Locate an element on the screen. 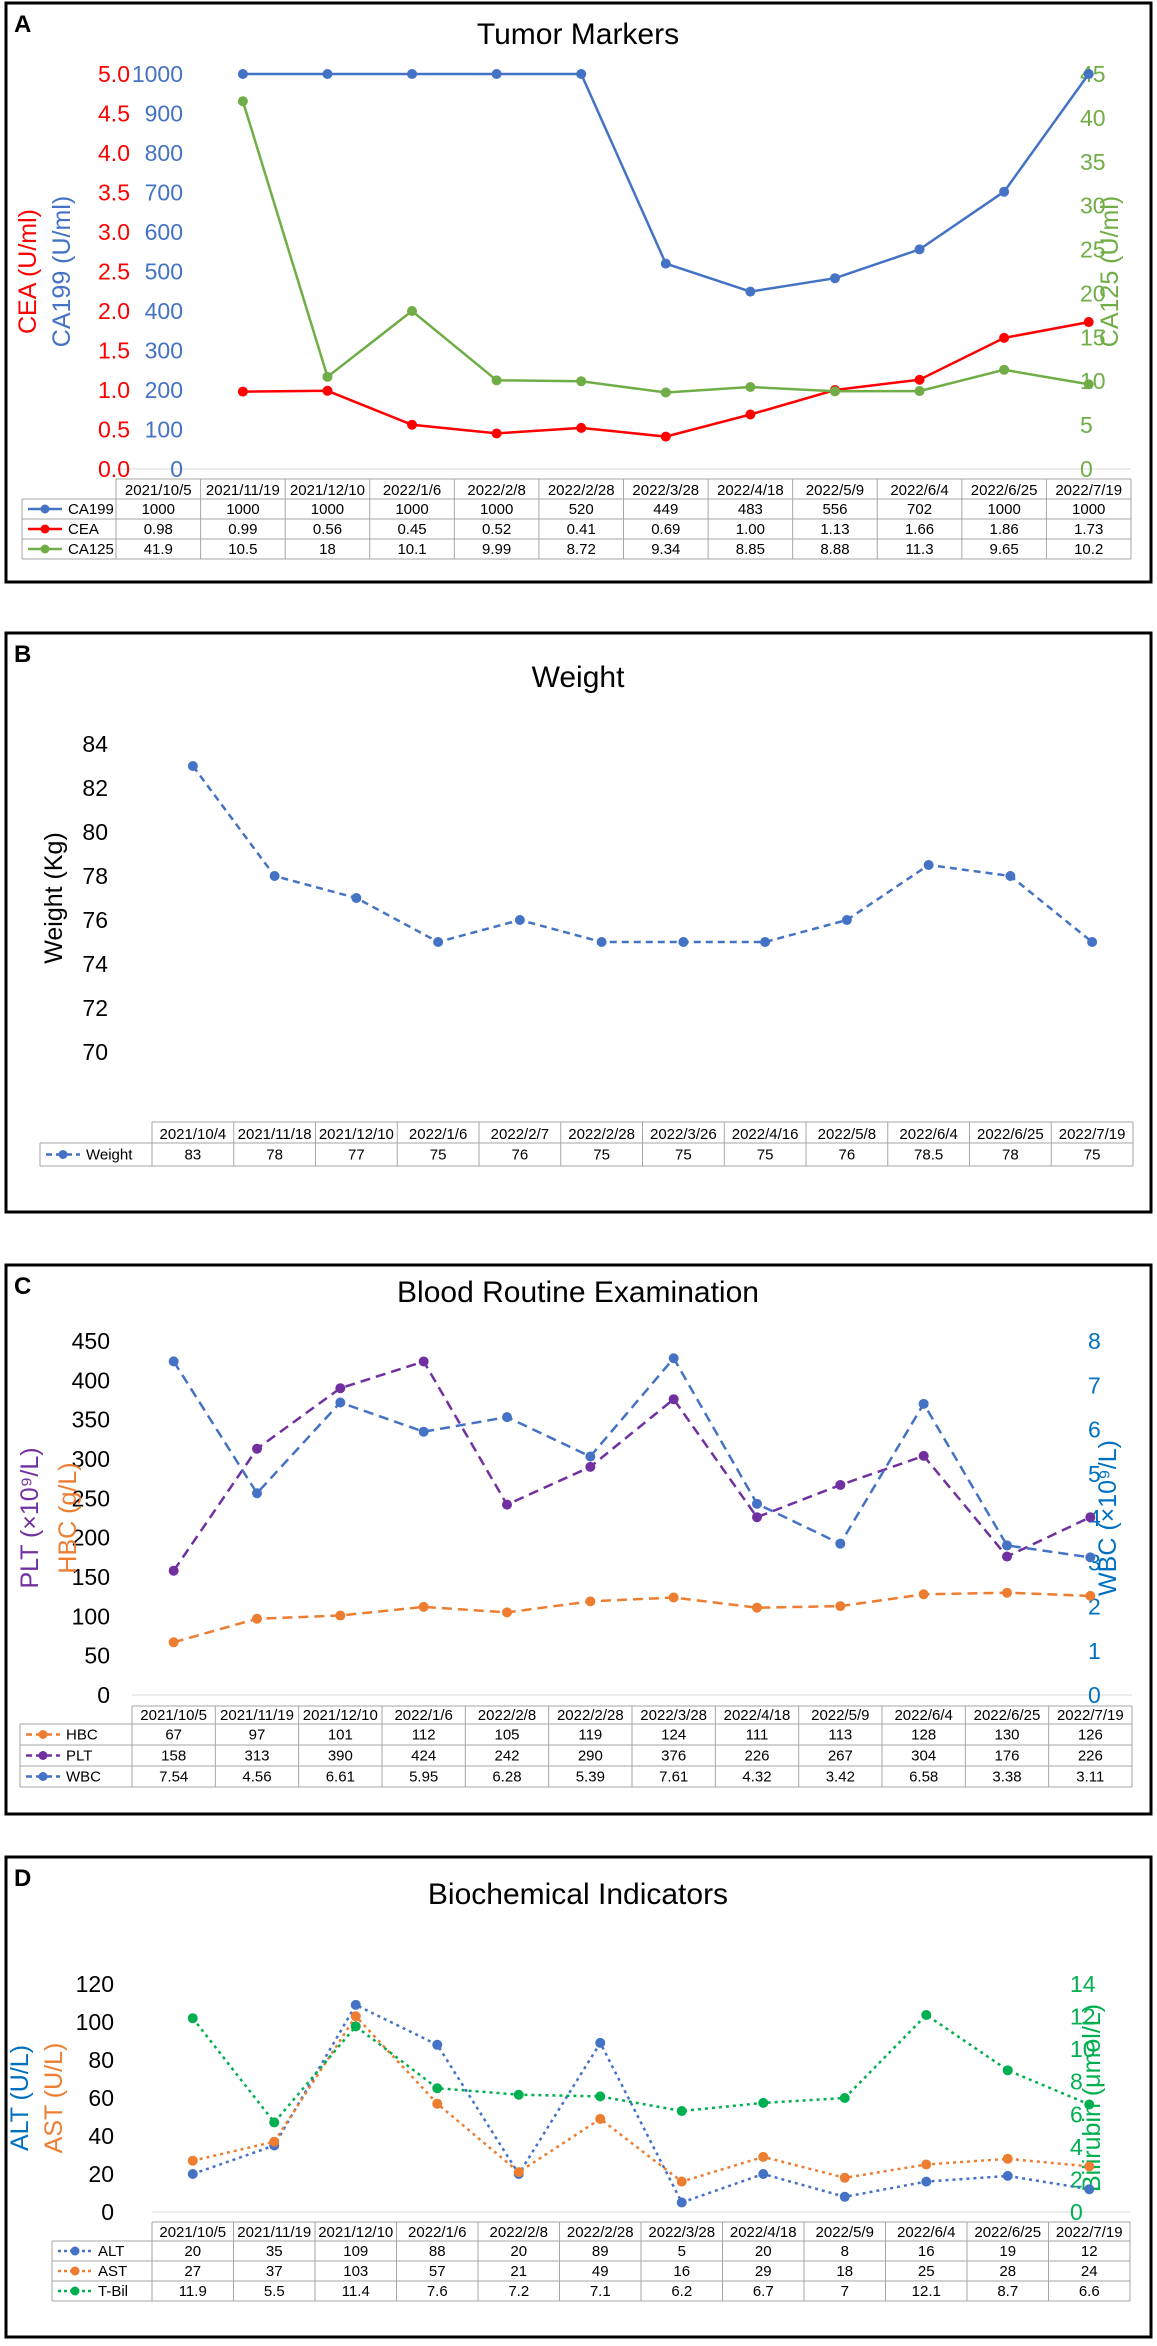 This screenshot has height=2346, width=1157. table-header-date: 2022/7/19 is located at coordinates (1092, 1134).